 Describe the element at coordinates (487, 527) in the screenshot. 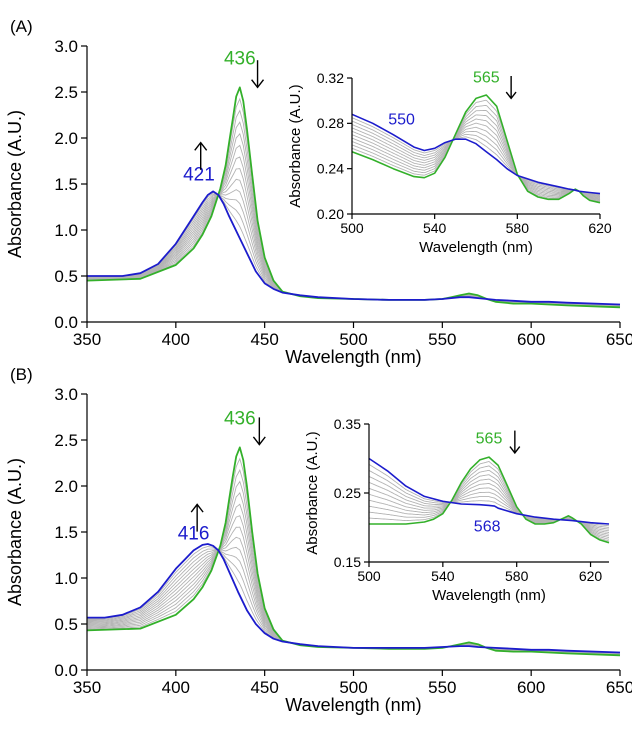

I see `peak-label-568: 568` at that location.